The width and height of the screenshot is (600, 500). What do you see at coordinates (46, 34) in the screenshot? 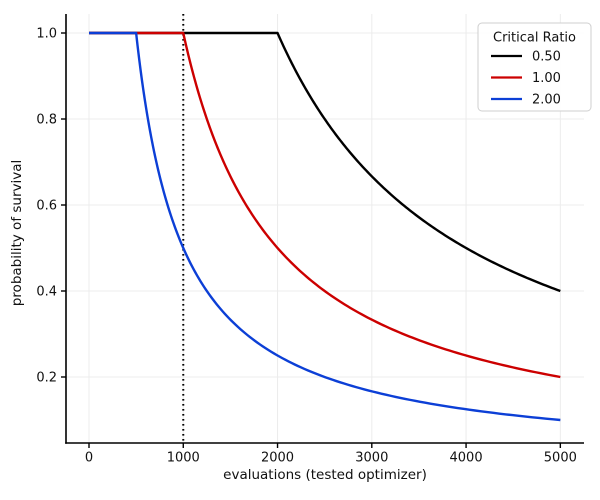
I see `y-tick-label: 1.0` at bounding box center [46, 34].